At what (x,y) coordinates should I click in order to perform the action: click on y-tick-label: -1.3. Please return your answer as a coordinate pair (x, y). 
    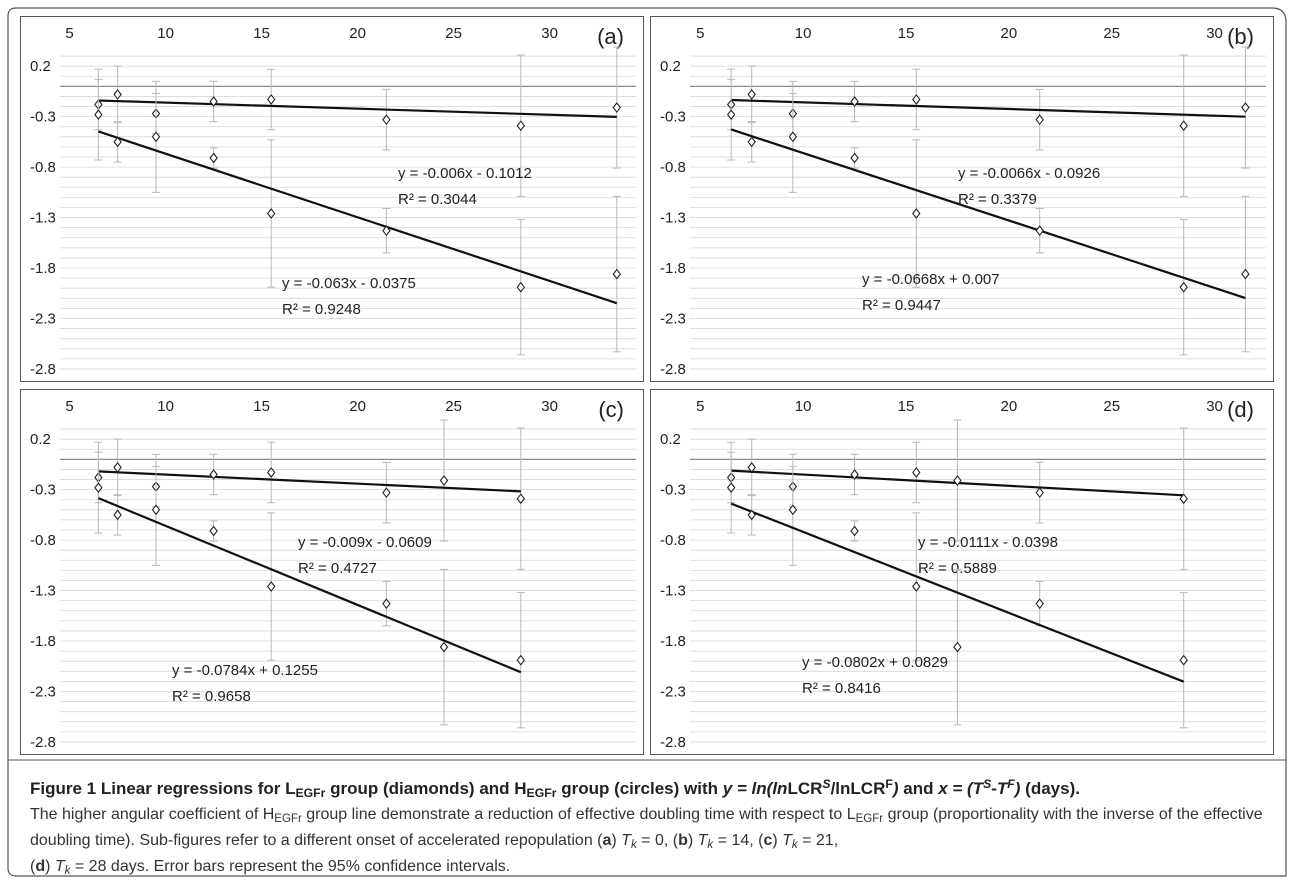
    Looking at the image, I should click on (43, 218).